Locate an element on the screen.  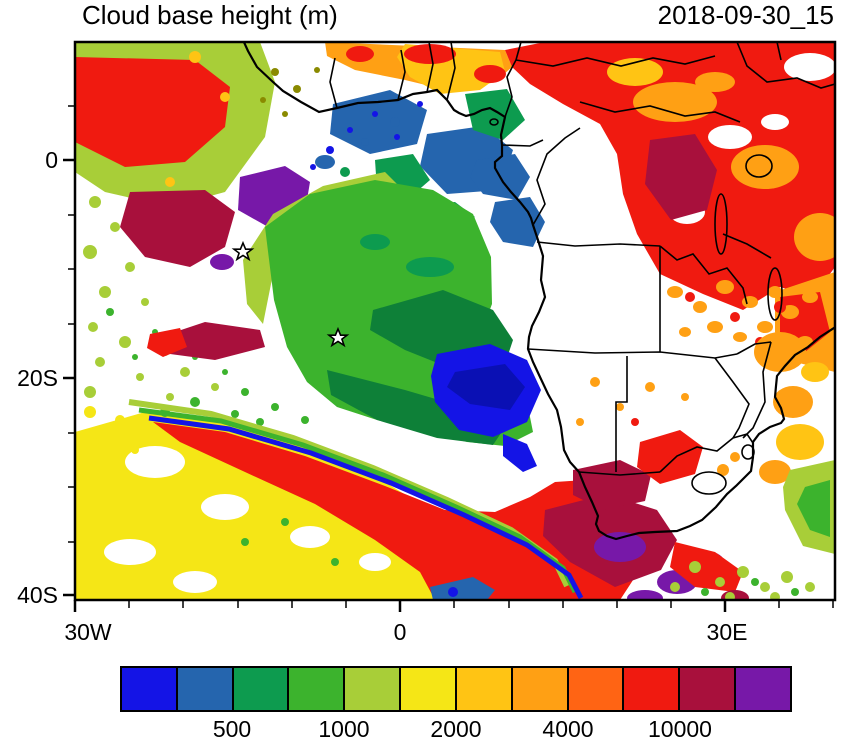
y-tick-20s: 20S is located at coordinates (37, 378).